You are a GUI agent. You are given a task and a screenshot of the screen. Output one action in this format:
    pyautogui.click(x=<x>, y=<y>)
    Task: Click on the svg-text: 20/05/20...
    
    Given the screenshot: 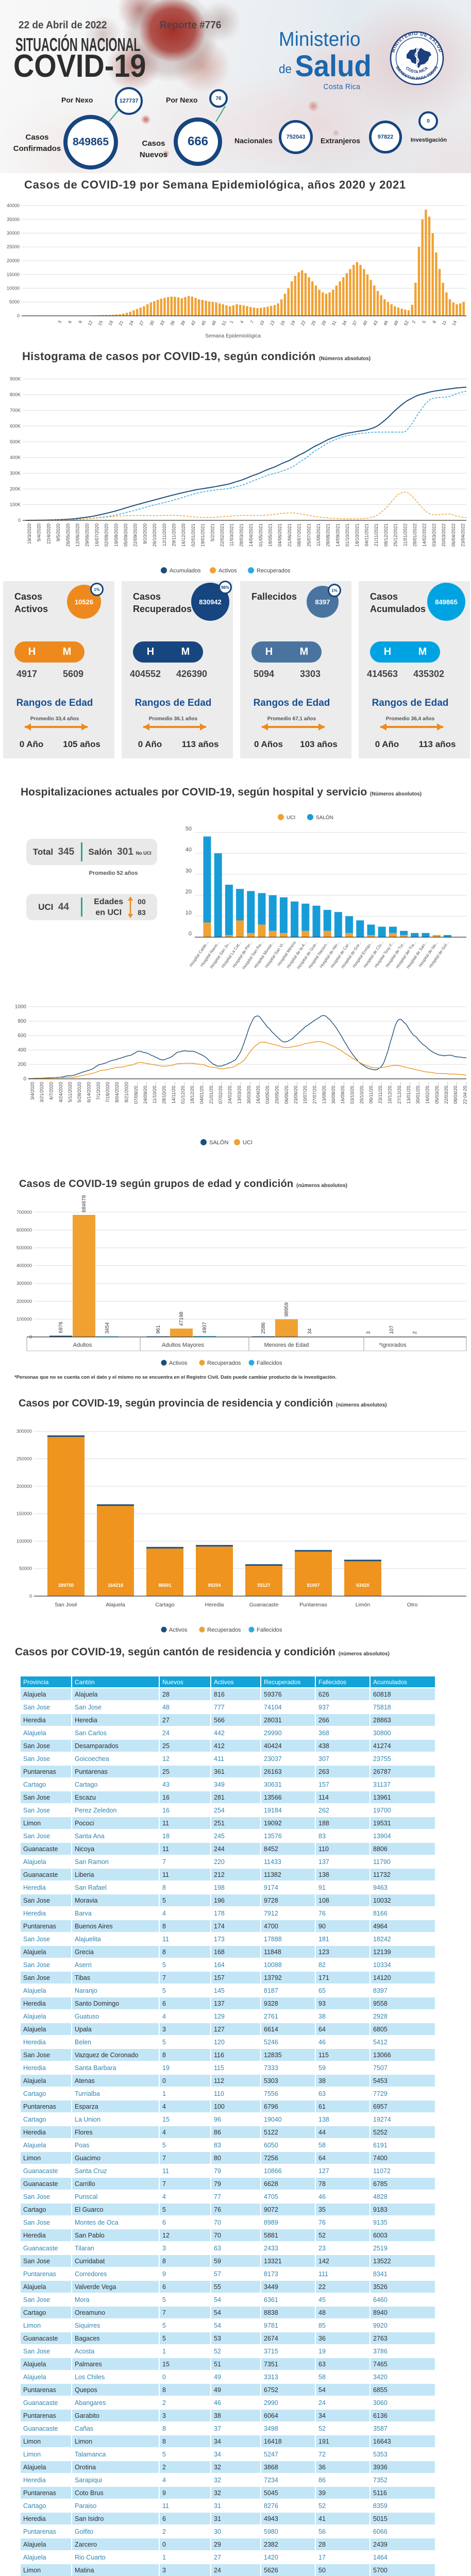 What is the action you would take?
    pyautogui.click(x=277, y=1093)
    